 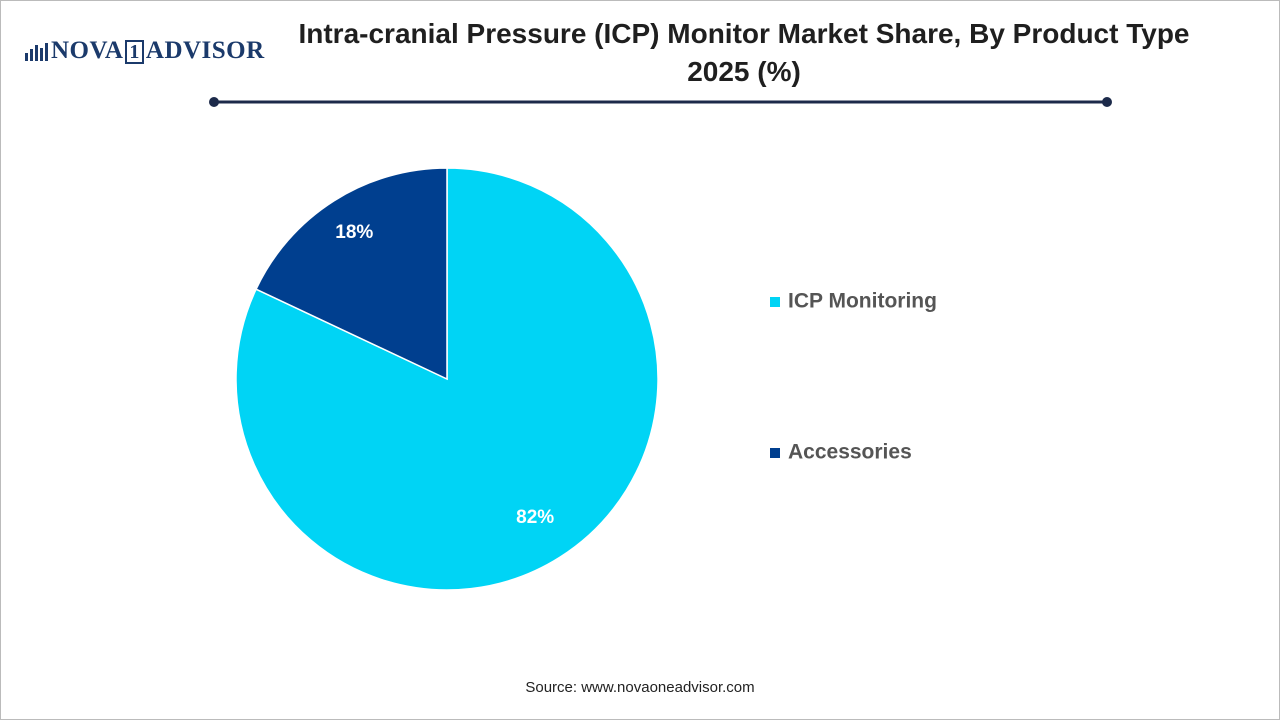 I want to click on legend-label: ICP Monitoring, so click(x=862, y=301).